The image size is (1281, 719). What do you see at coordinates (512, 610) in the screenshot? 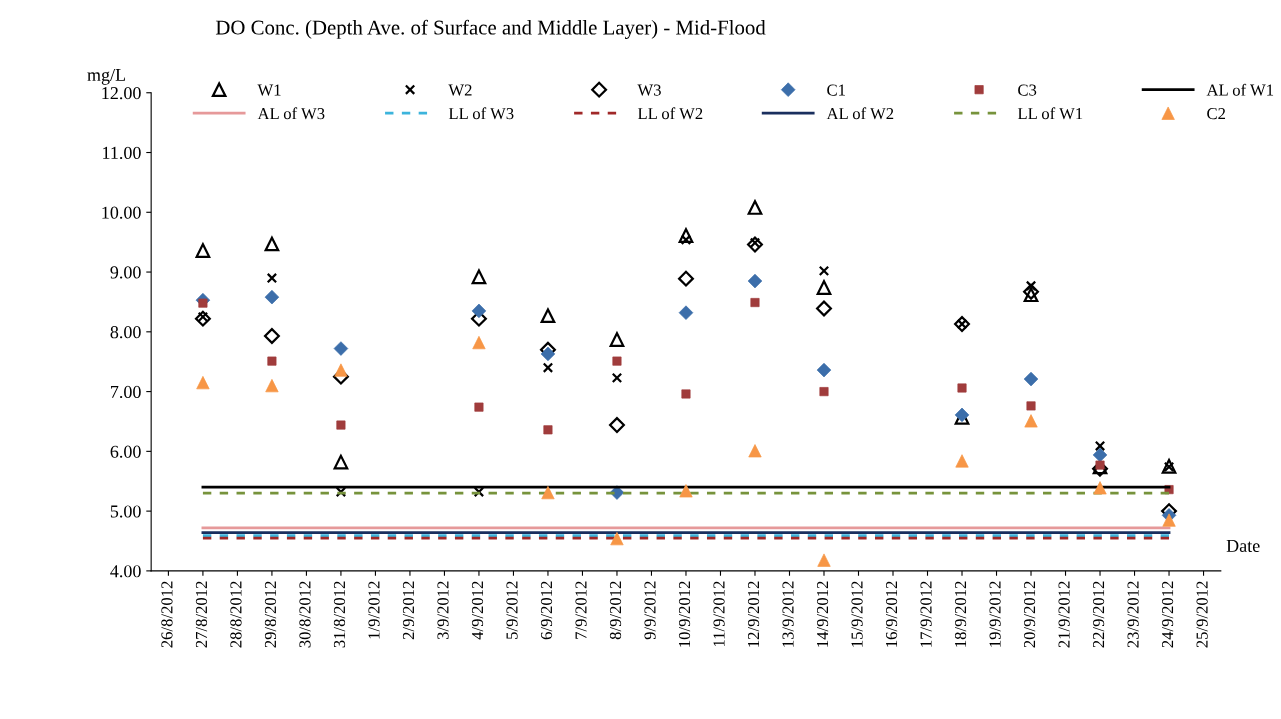
I see `x-tick-label: 5/9/2012` at bounding box center [512, 610].